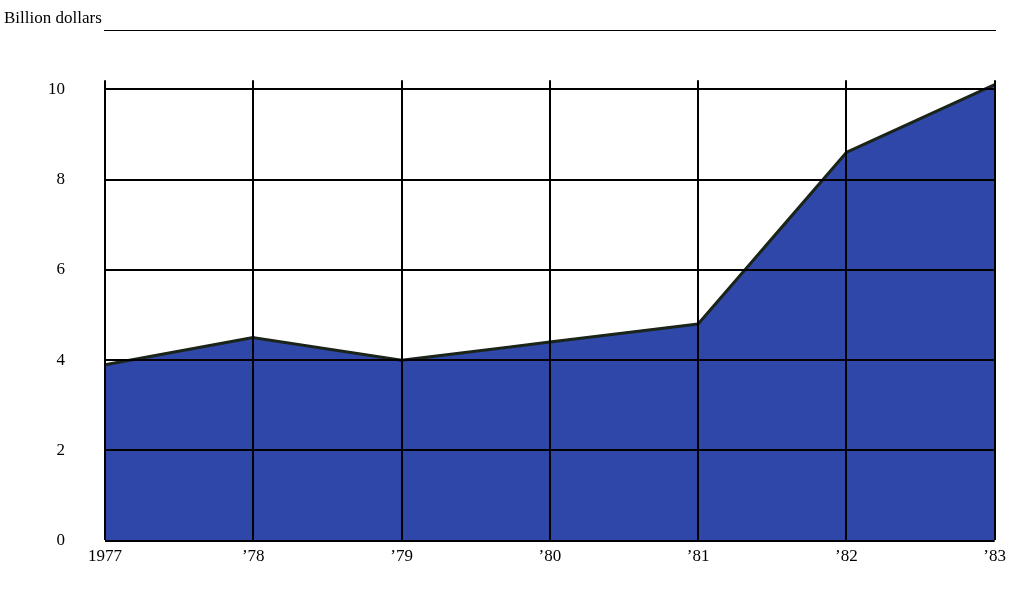 The height and width of the screenshot is (599, 1020). I want to click on x-tick-label: ’83, so click(995, 556).